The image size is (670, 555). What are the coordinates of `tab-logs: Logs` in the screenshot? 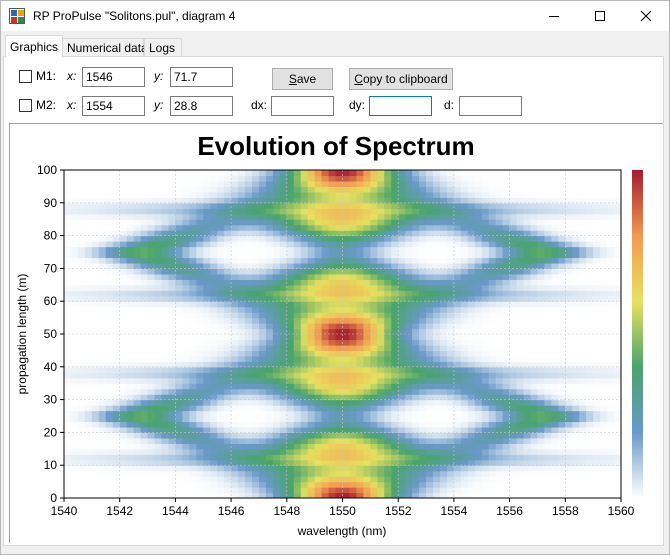 It's located at (163, 47).